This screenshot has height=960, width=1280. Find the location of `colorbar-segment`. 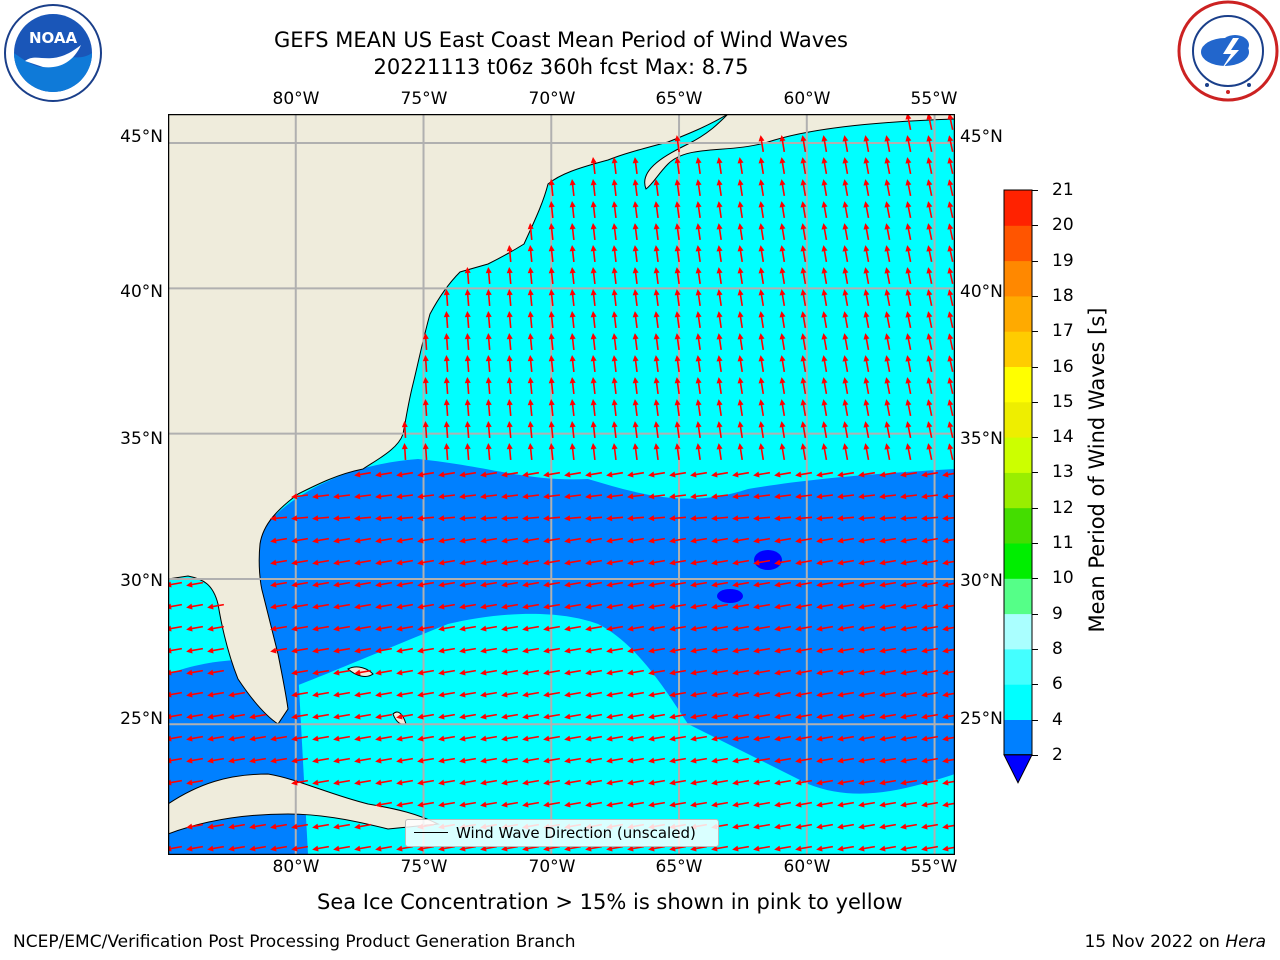

colorbar-segment is located at coordinates (1018, 419).